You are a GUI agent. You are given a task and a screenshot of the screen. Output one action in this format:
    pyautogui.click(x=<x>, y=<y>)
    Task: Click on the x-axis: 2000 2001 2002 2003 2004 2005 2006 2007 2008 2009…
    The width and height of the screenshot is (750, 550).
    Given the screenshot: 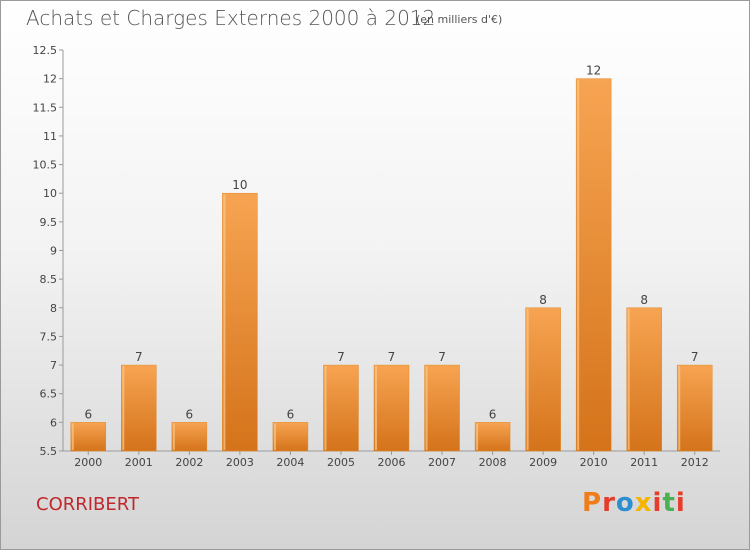 What is the action you would take?
    pyautogui.click(x=391, y=459)
    